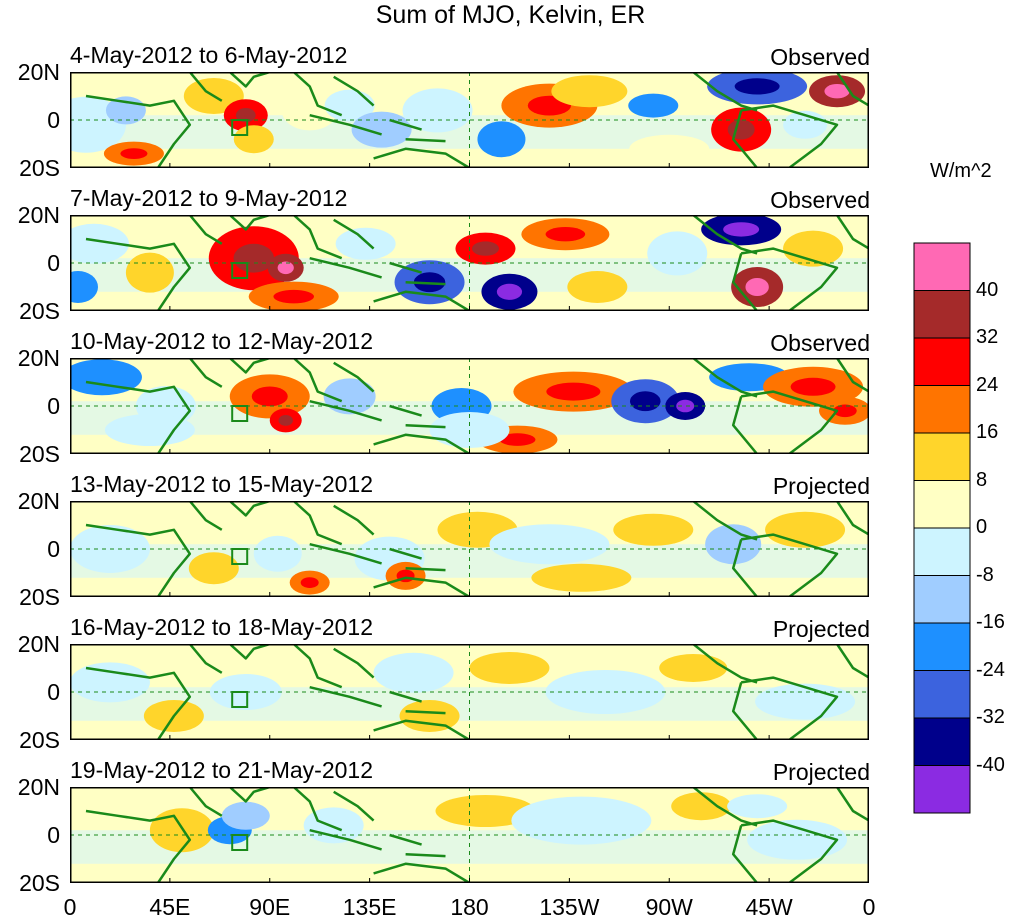 The image size is (1021, 921). I want to click on panel-2-status-label: Observed, so click(820, 200).